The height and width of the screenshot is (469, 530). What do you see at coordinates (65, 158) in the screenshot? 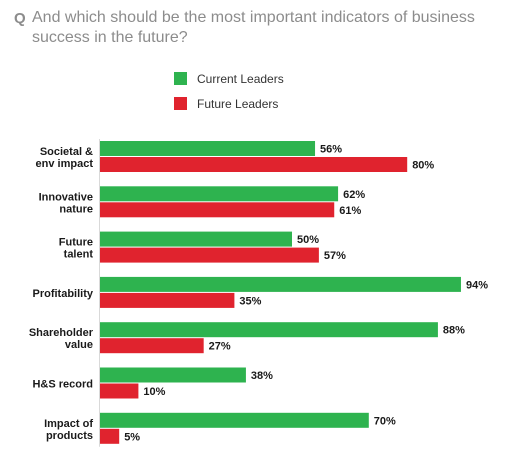
I see `category-label-societal-and-env-impact: Societal & env impact` at bounding box center [65, 158].